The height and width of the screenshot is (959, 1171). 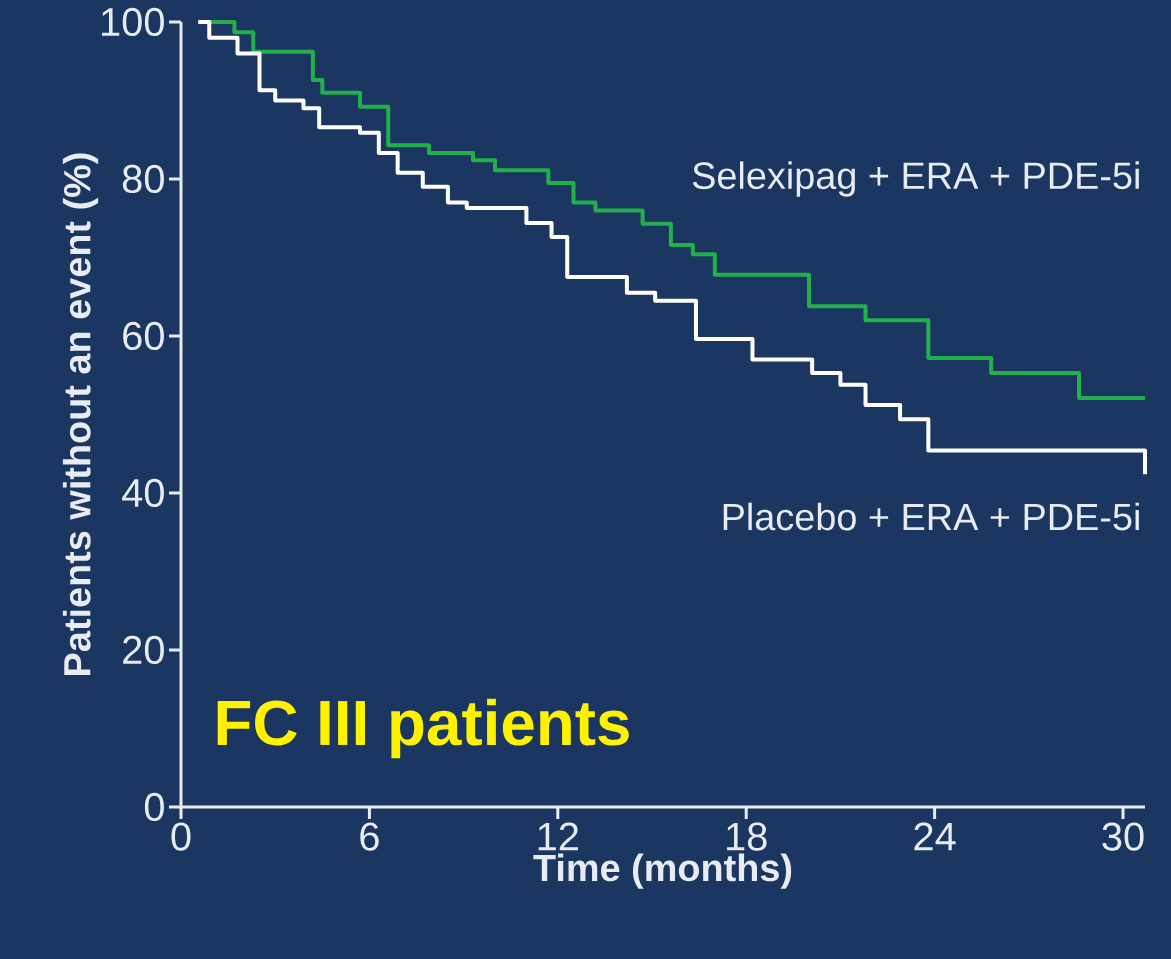 I want to click on y-tick-label: 80, so click(x=143, y=179).